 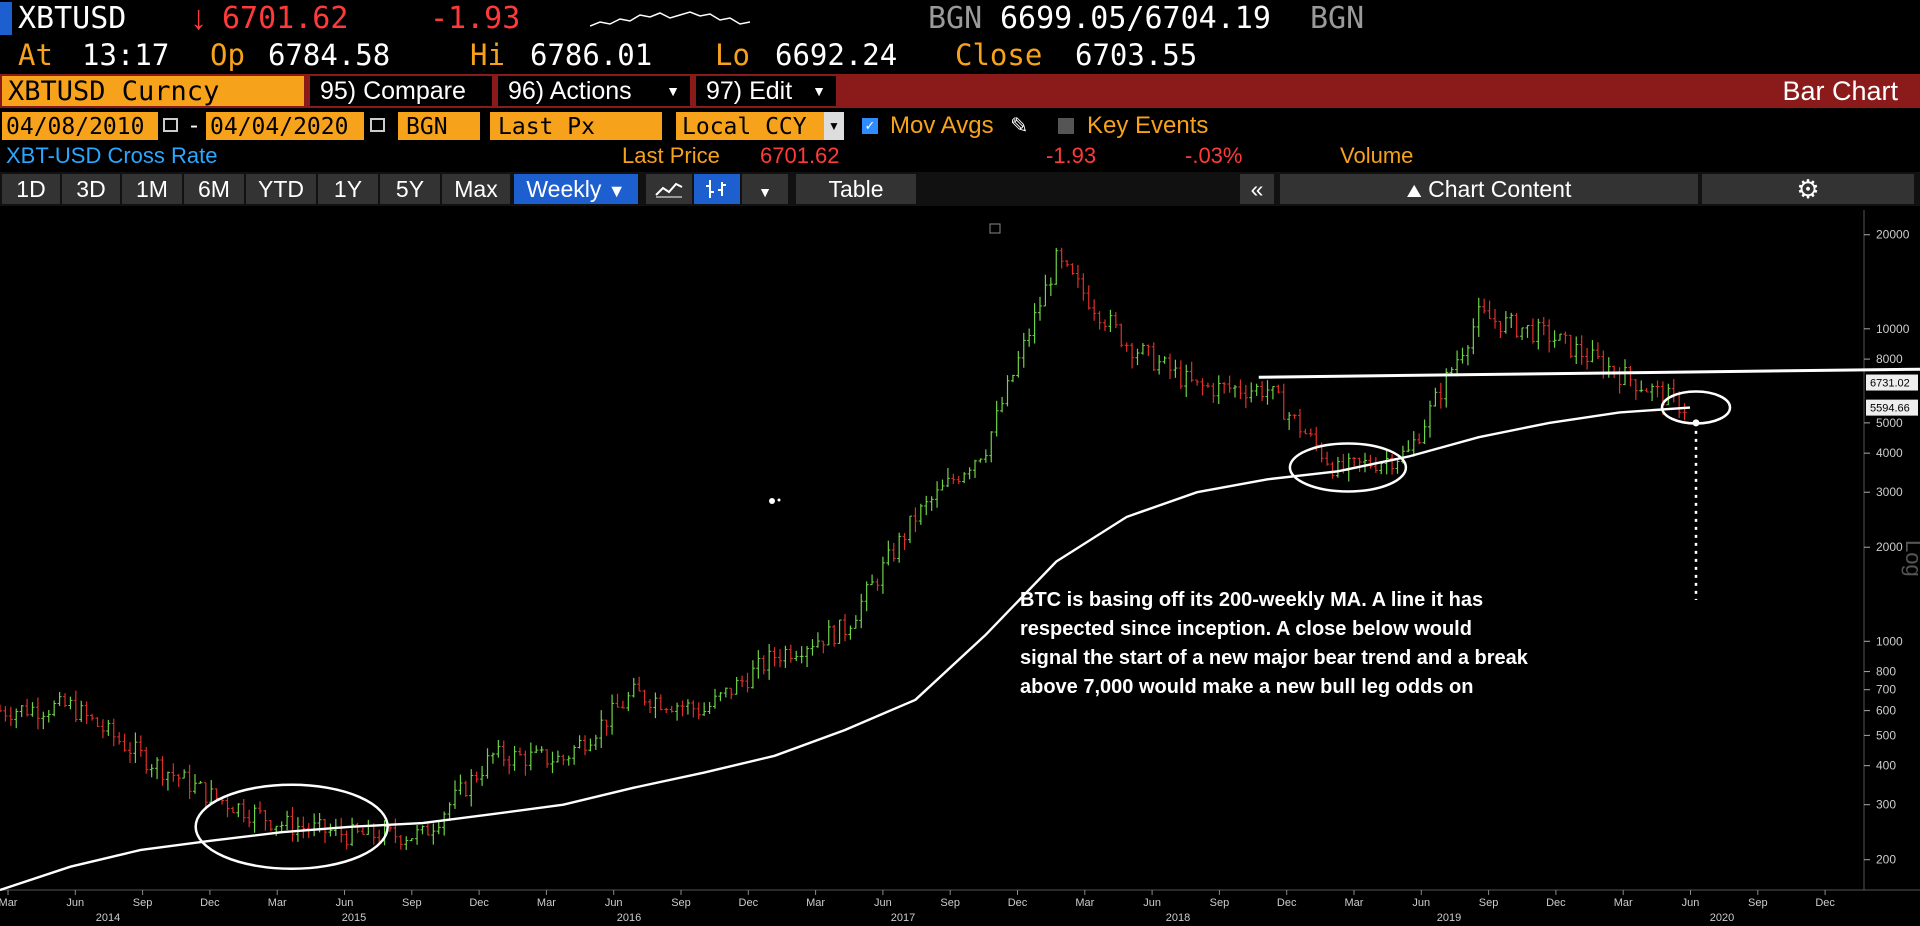 What do you see at coordinates (152, 189) in the screenshot?
I see `tab-1m: 1M` at bounding box center [152, 189].